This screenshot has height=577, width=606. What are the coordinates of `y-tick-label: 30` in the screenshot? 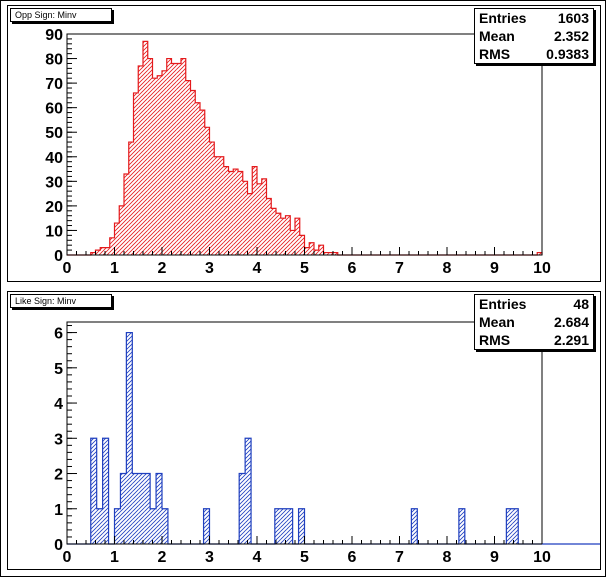 It's located at (54, 182).